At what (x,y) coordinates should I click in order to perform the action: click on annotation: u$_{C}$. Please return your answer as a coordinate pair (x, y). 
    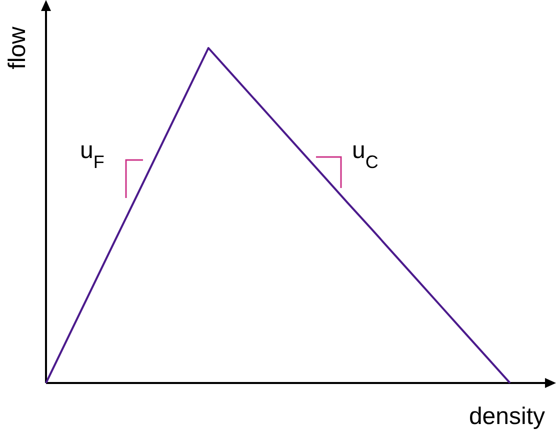
    Looking at the image, I should click on (365, 154).